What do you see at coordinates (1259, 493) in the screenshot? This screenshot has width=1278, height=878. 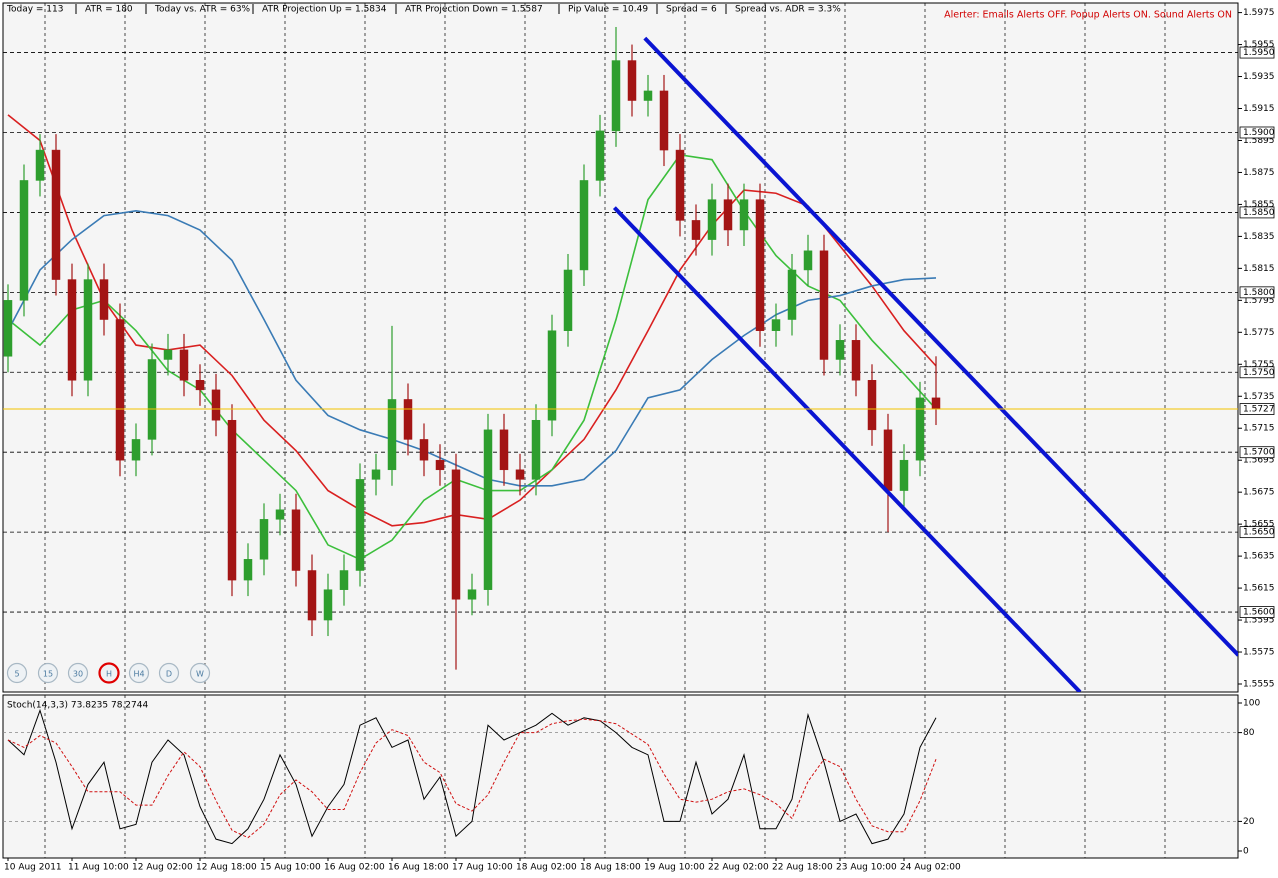 I see `y-tick-label: 1.5675` at bounding box center [1259, 493].